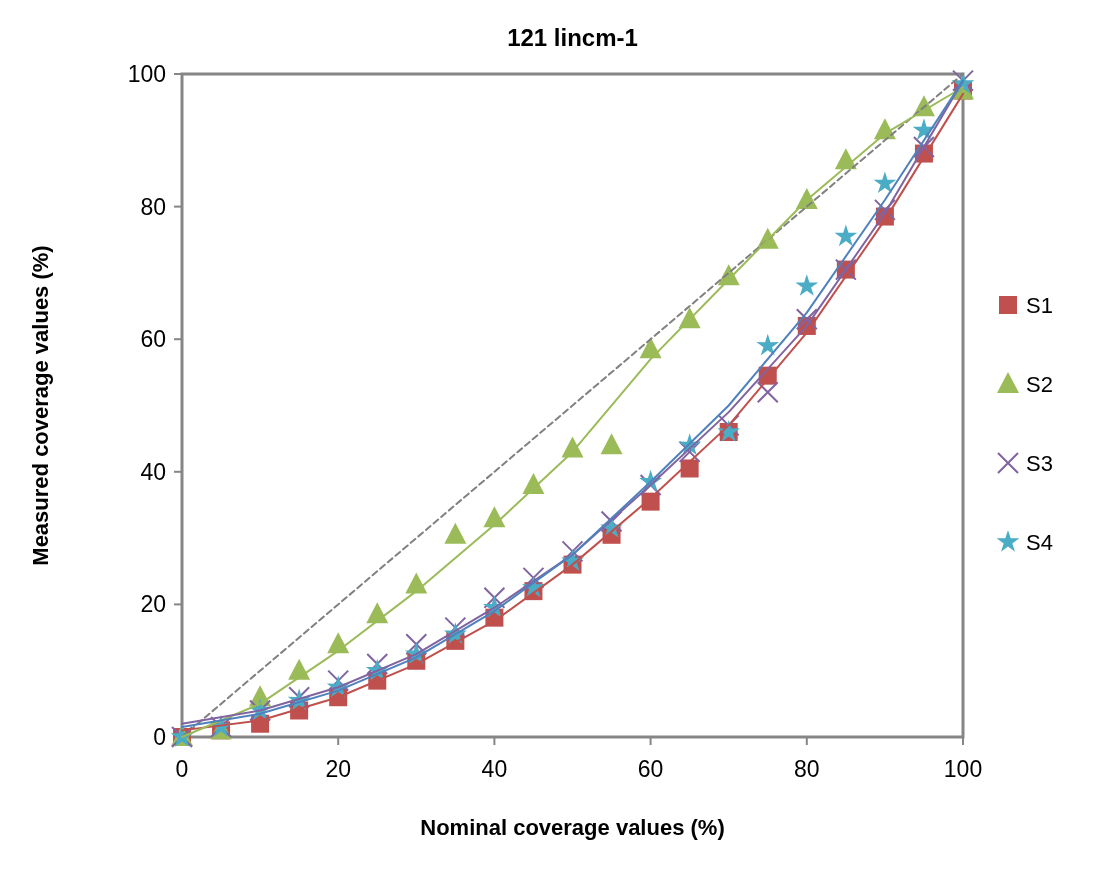  I want to click on x-axis-title: Nominal coverage values (%), so click(572, 827).